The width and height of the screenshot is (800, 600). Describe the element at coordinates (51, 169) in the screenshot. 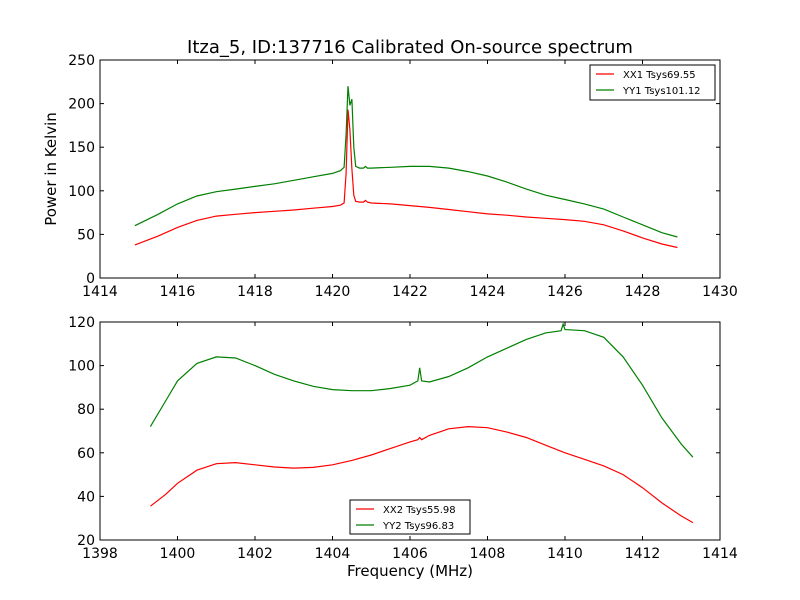

I see `chart-0-y-axis-label: Power in Kelvin` at that location.